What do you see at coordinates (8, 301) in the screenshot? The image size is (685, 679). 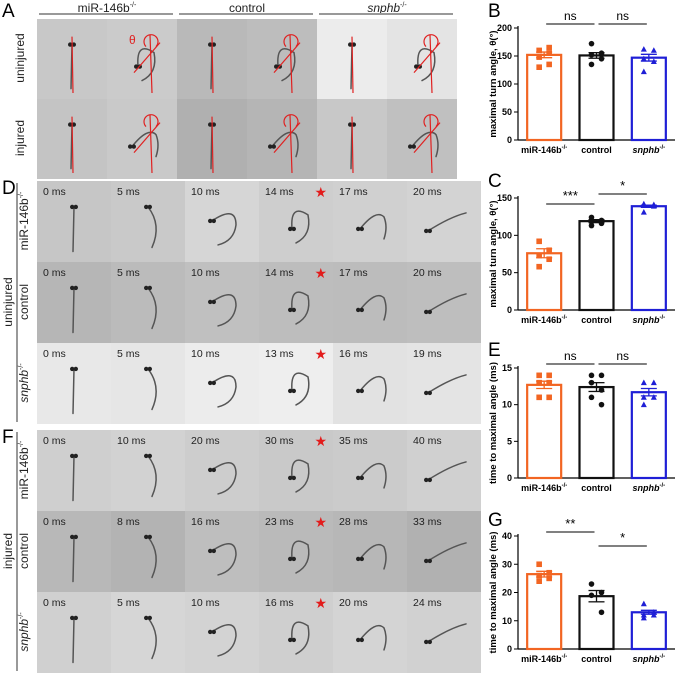 I see `condition-label: uninjured` at bounding box center [8, 301].